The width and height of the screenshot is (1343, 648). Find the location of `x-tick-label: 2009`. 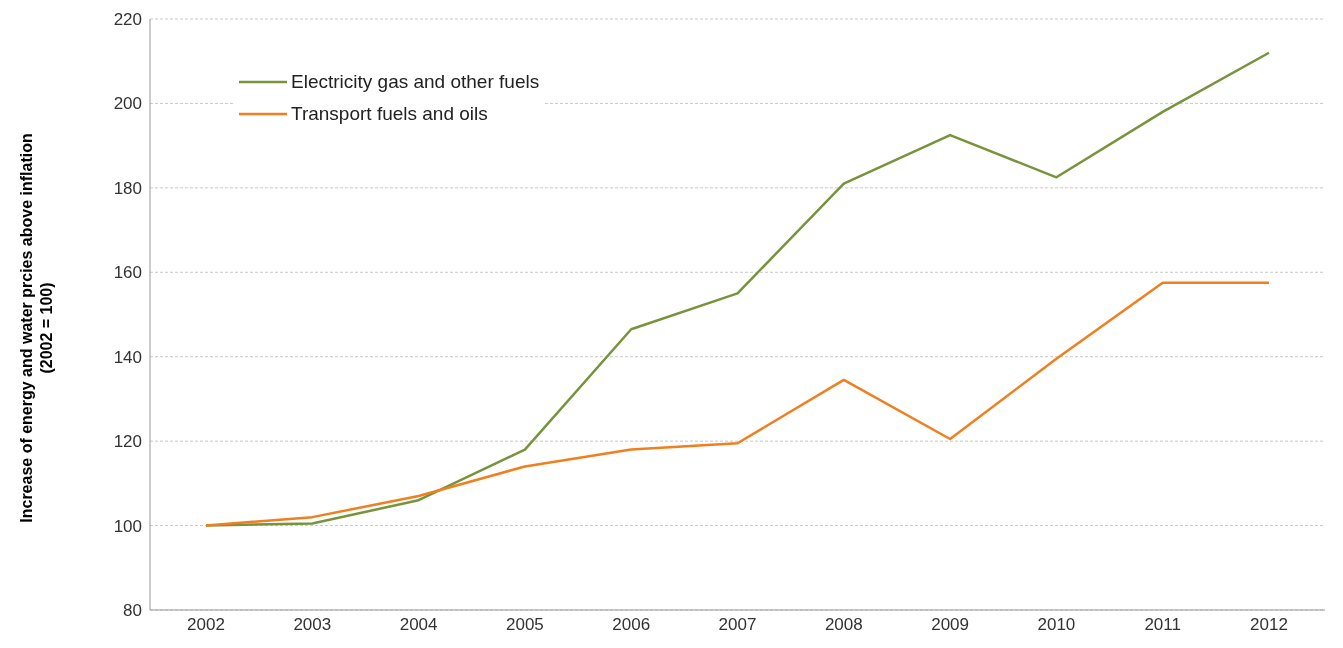

x-tick-label: 2009 is located at coordinates (950, 625).